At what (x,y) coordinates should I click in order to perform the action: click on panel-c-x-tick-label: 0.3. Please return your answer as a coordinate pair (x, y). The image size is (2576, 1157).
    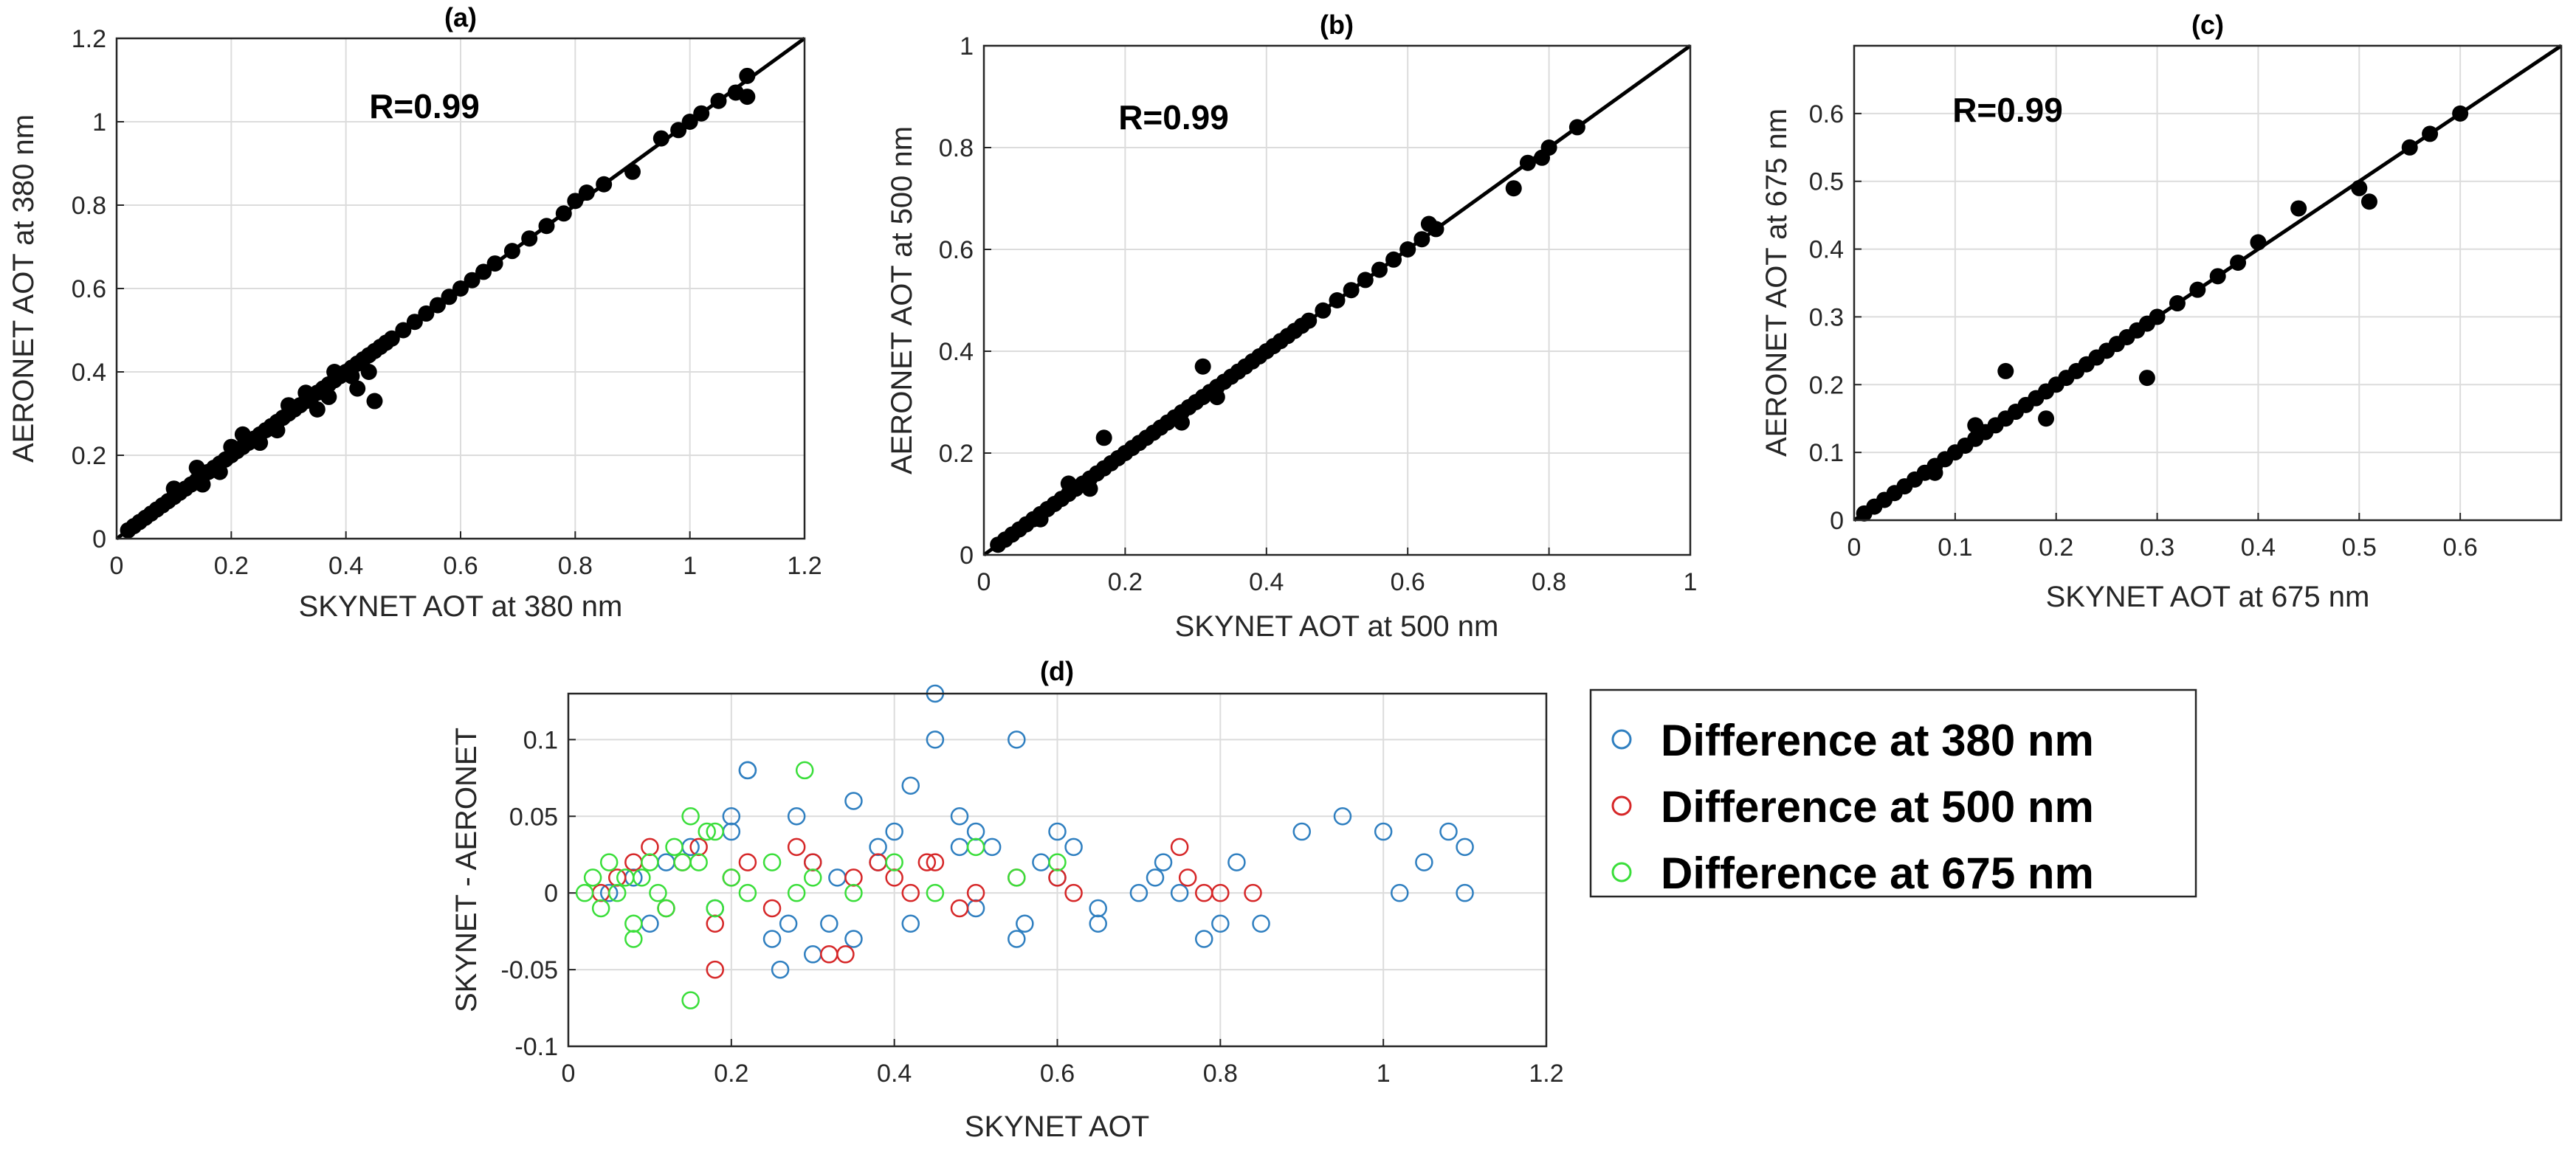
    Looking at the image, I should click on (2157, 547).